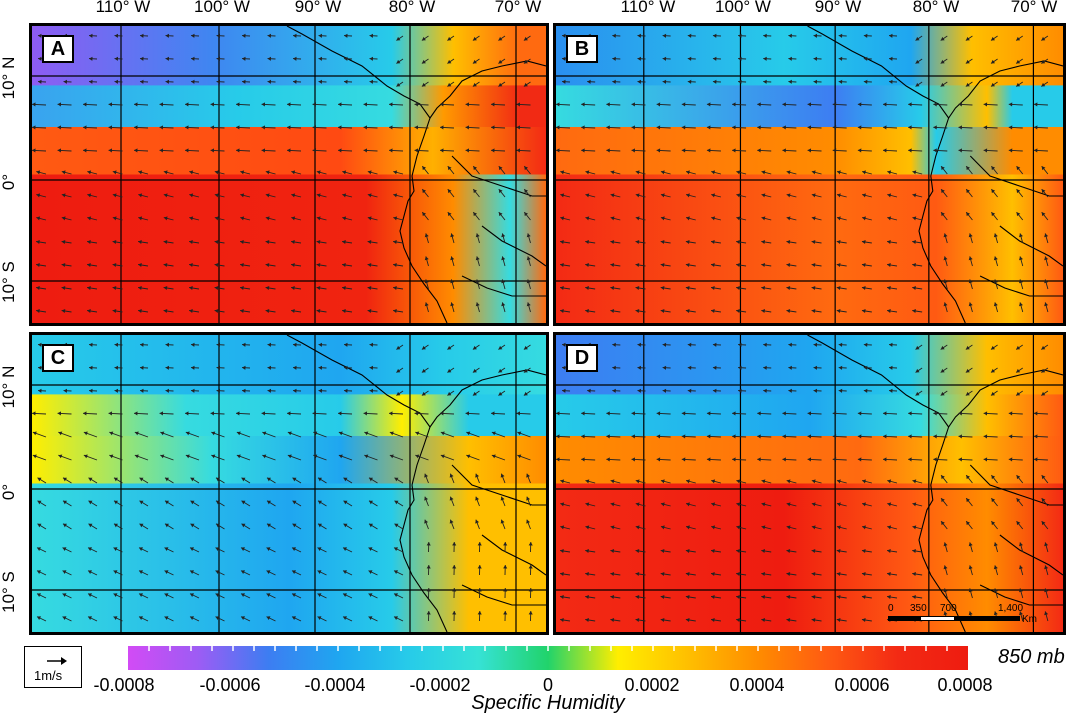 This screenshot has height=719, width=1072. I want to click on colorbar-title: Specific Humidity, so click(548, 703).